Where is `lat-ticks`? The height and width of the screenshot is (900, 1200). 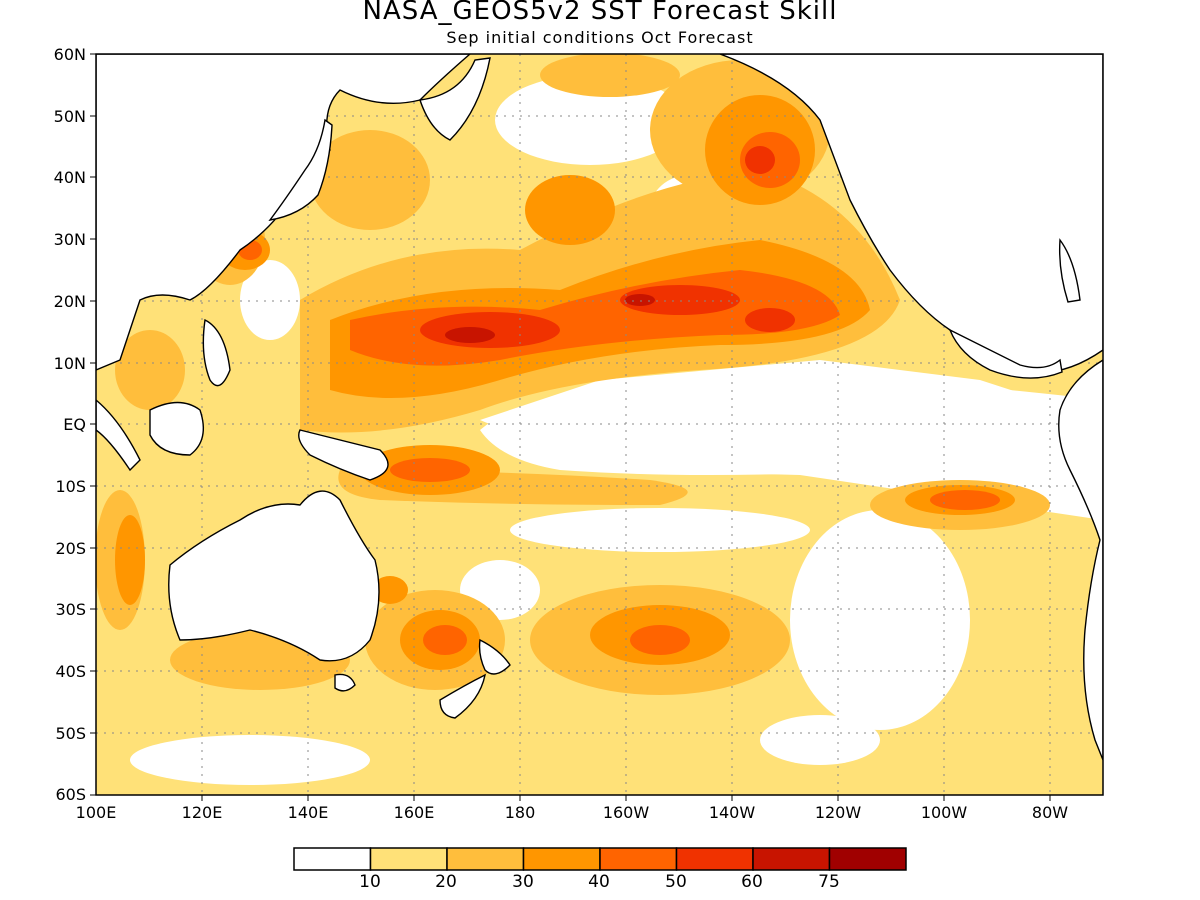 lat-ticks is located at coordinates (93, 424).